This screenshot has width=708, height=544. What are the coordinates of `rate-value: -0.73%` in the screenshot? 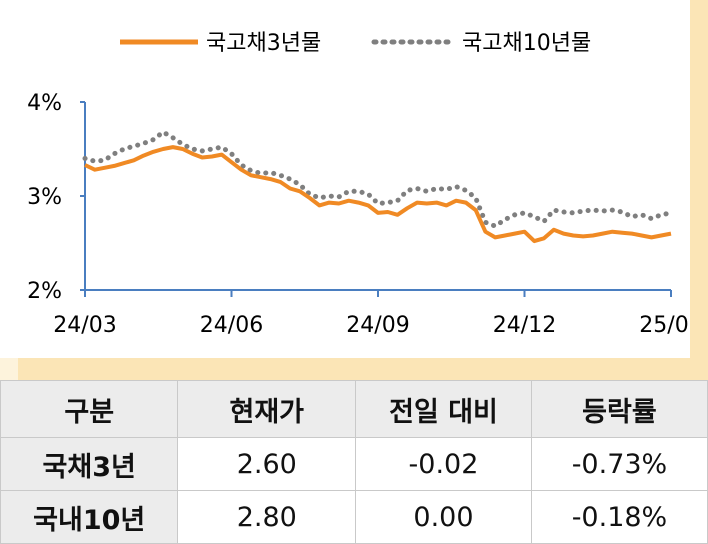 It's located at (619, 464).